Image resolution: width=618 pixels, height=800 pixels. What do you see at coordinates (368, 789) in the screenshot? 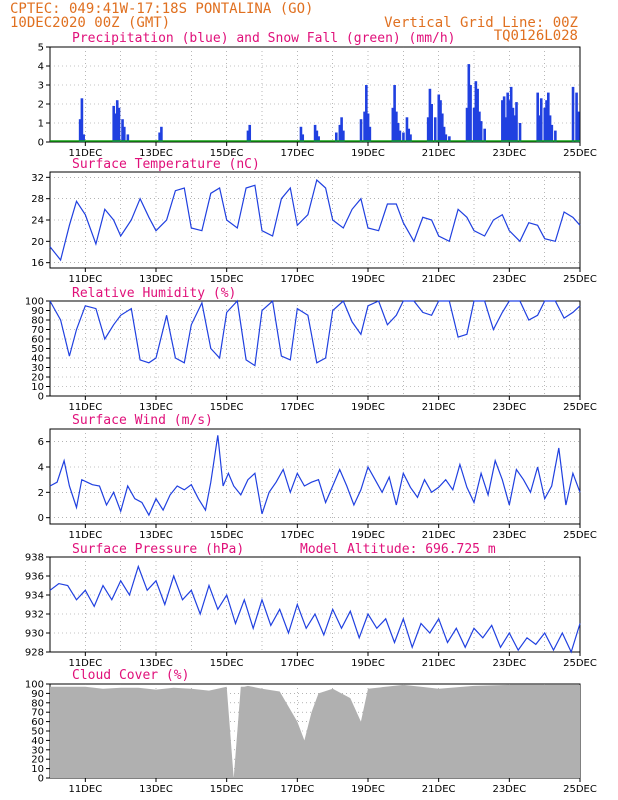
I see `cloud-xtick-label: 19DEC` at bounding box center [368, 789].